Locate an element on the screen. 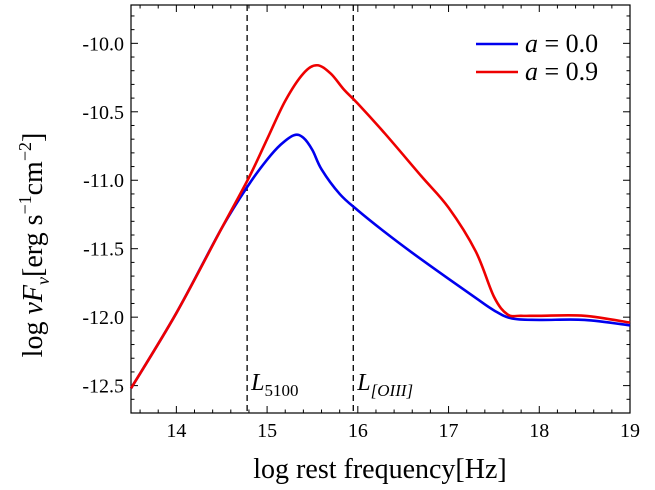  y-title-f-sub: ν is located at coordinates (43, 281).